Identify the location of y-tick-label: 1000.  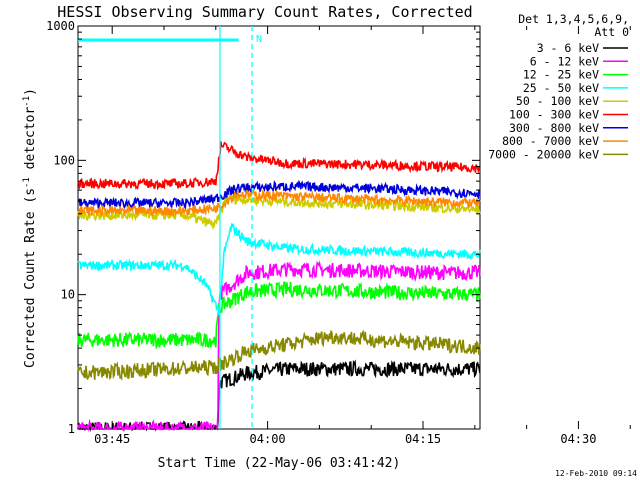
(60, 26).